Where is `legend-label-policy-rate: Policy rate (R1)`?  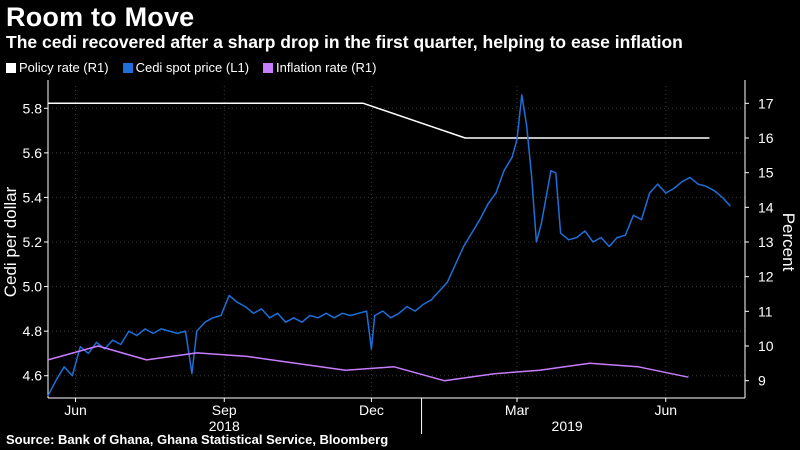
legend-label-policy-rate: Policy rate (R1) is located at coordinates (64, 67).